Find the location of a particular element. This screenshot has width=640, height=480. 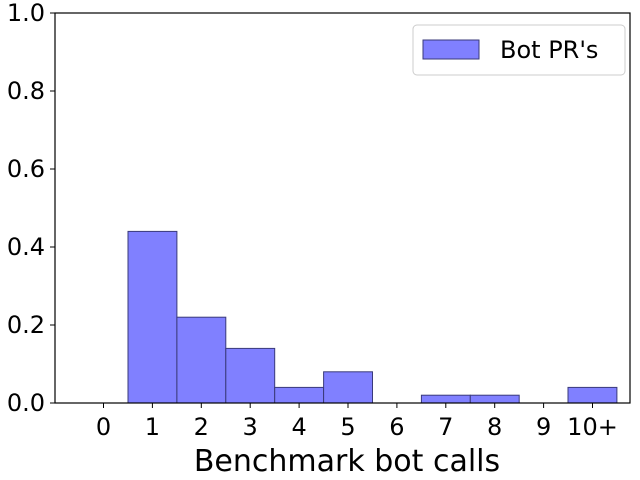

y-axis: 0.0 0.2 0.4 0.6 0.8 1.0 is located at coordinates (31, 208).